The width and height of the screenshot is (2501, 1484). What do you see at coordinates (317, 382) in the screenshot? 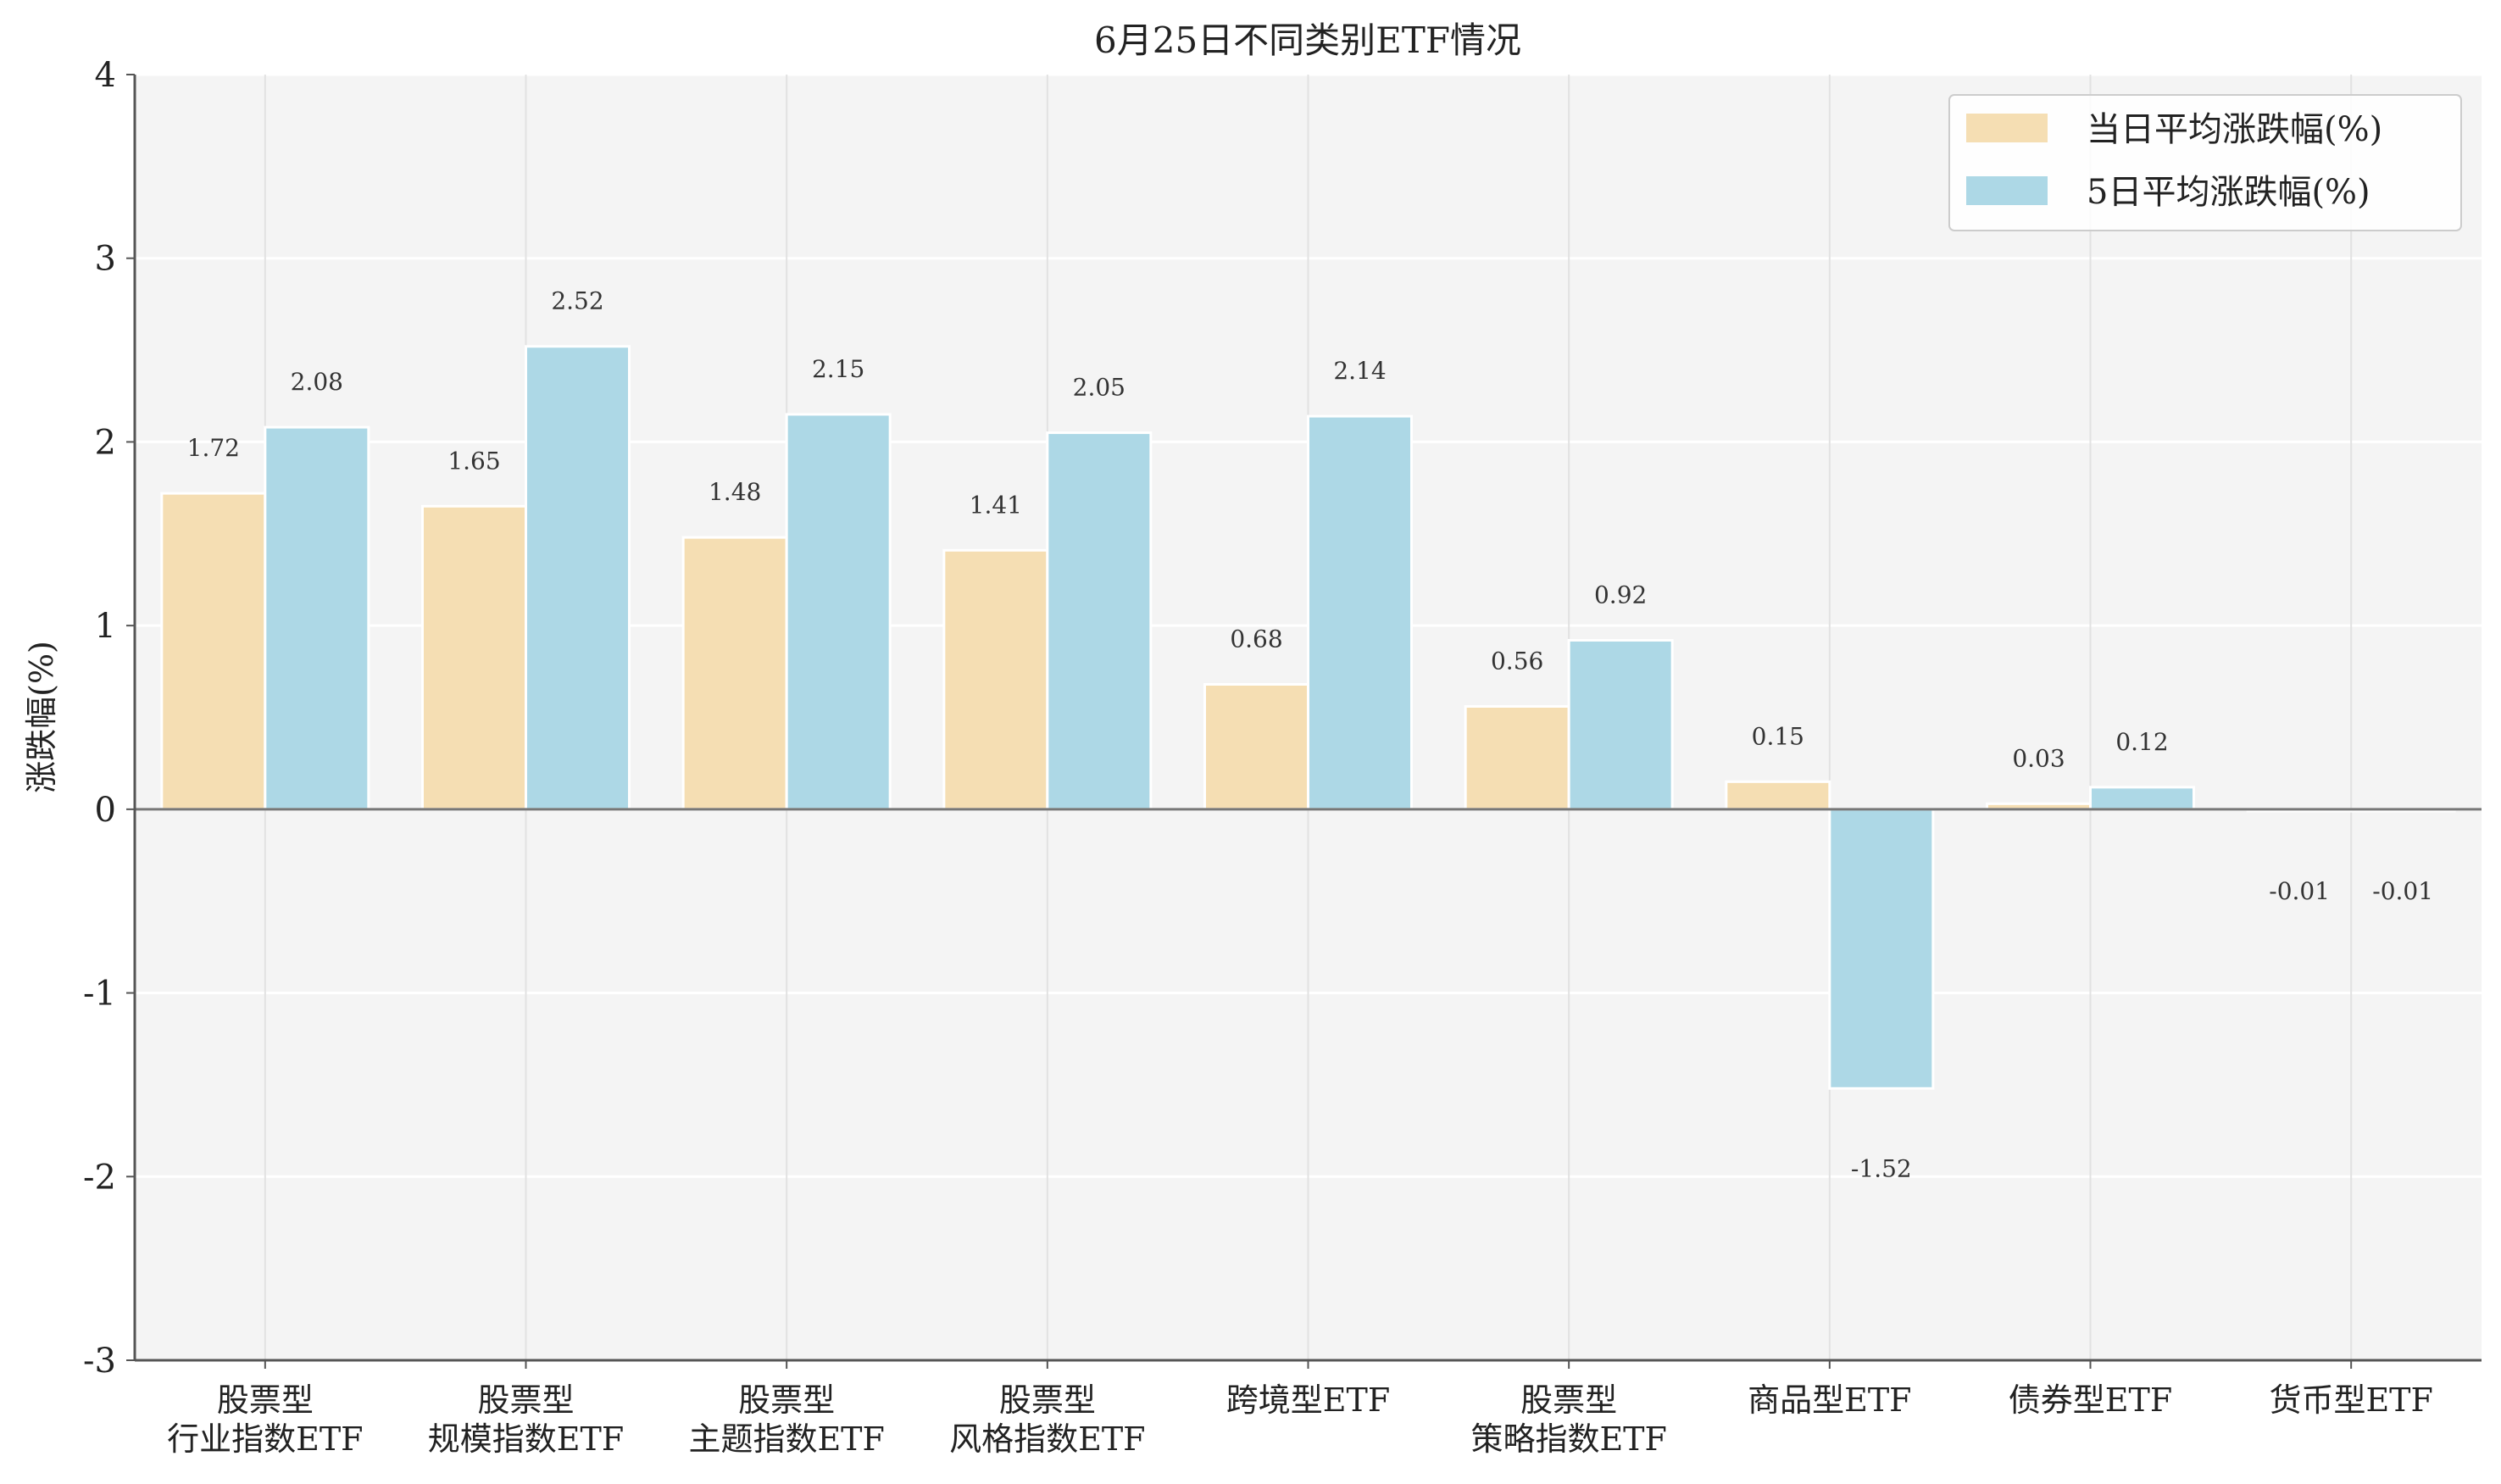
I see `data-label: 2.08` at bounding box center [317, 382].